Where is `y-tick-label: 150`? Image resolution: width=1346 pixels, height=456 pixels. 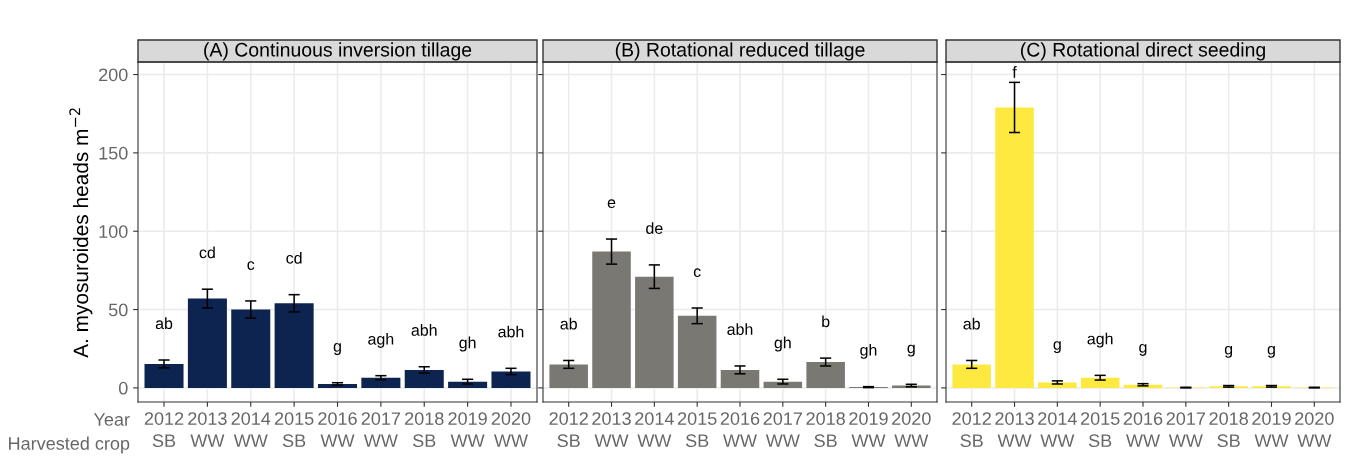 y-tick-label: 150 is located at coordinates (113, 153).